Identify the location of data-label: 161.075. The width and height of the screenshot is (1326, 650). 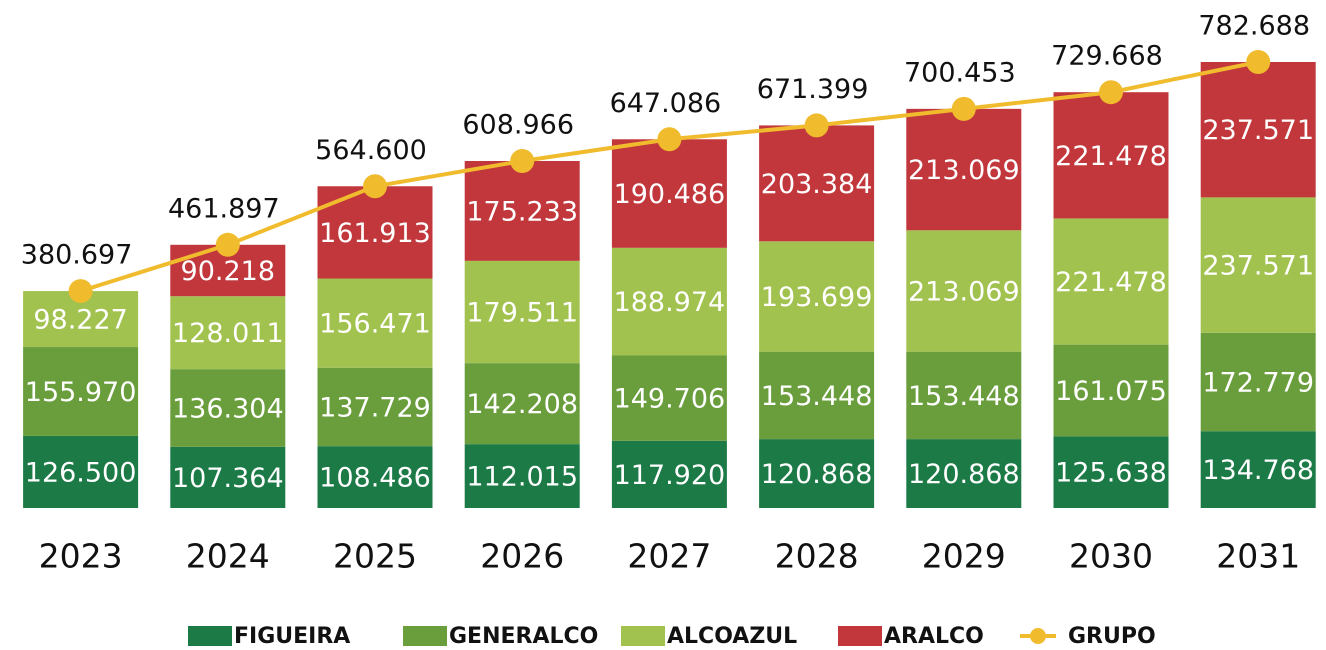
(1111, 391).